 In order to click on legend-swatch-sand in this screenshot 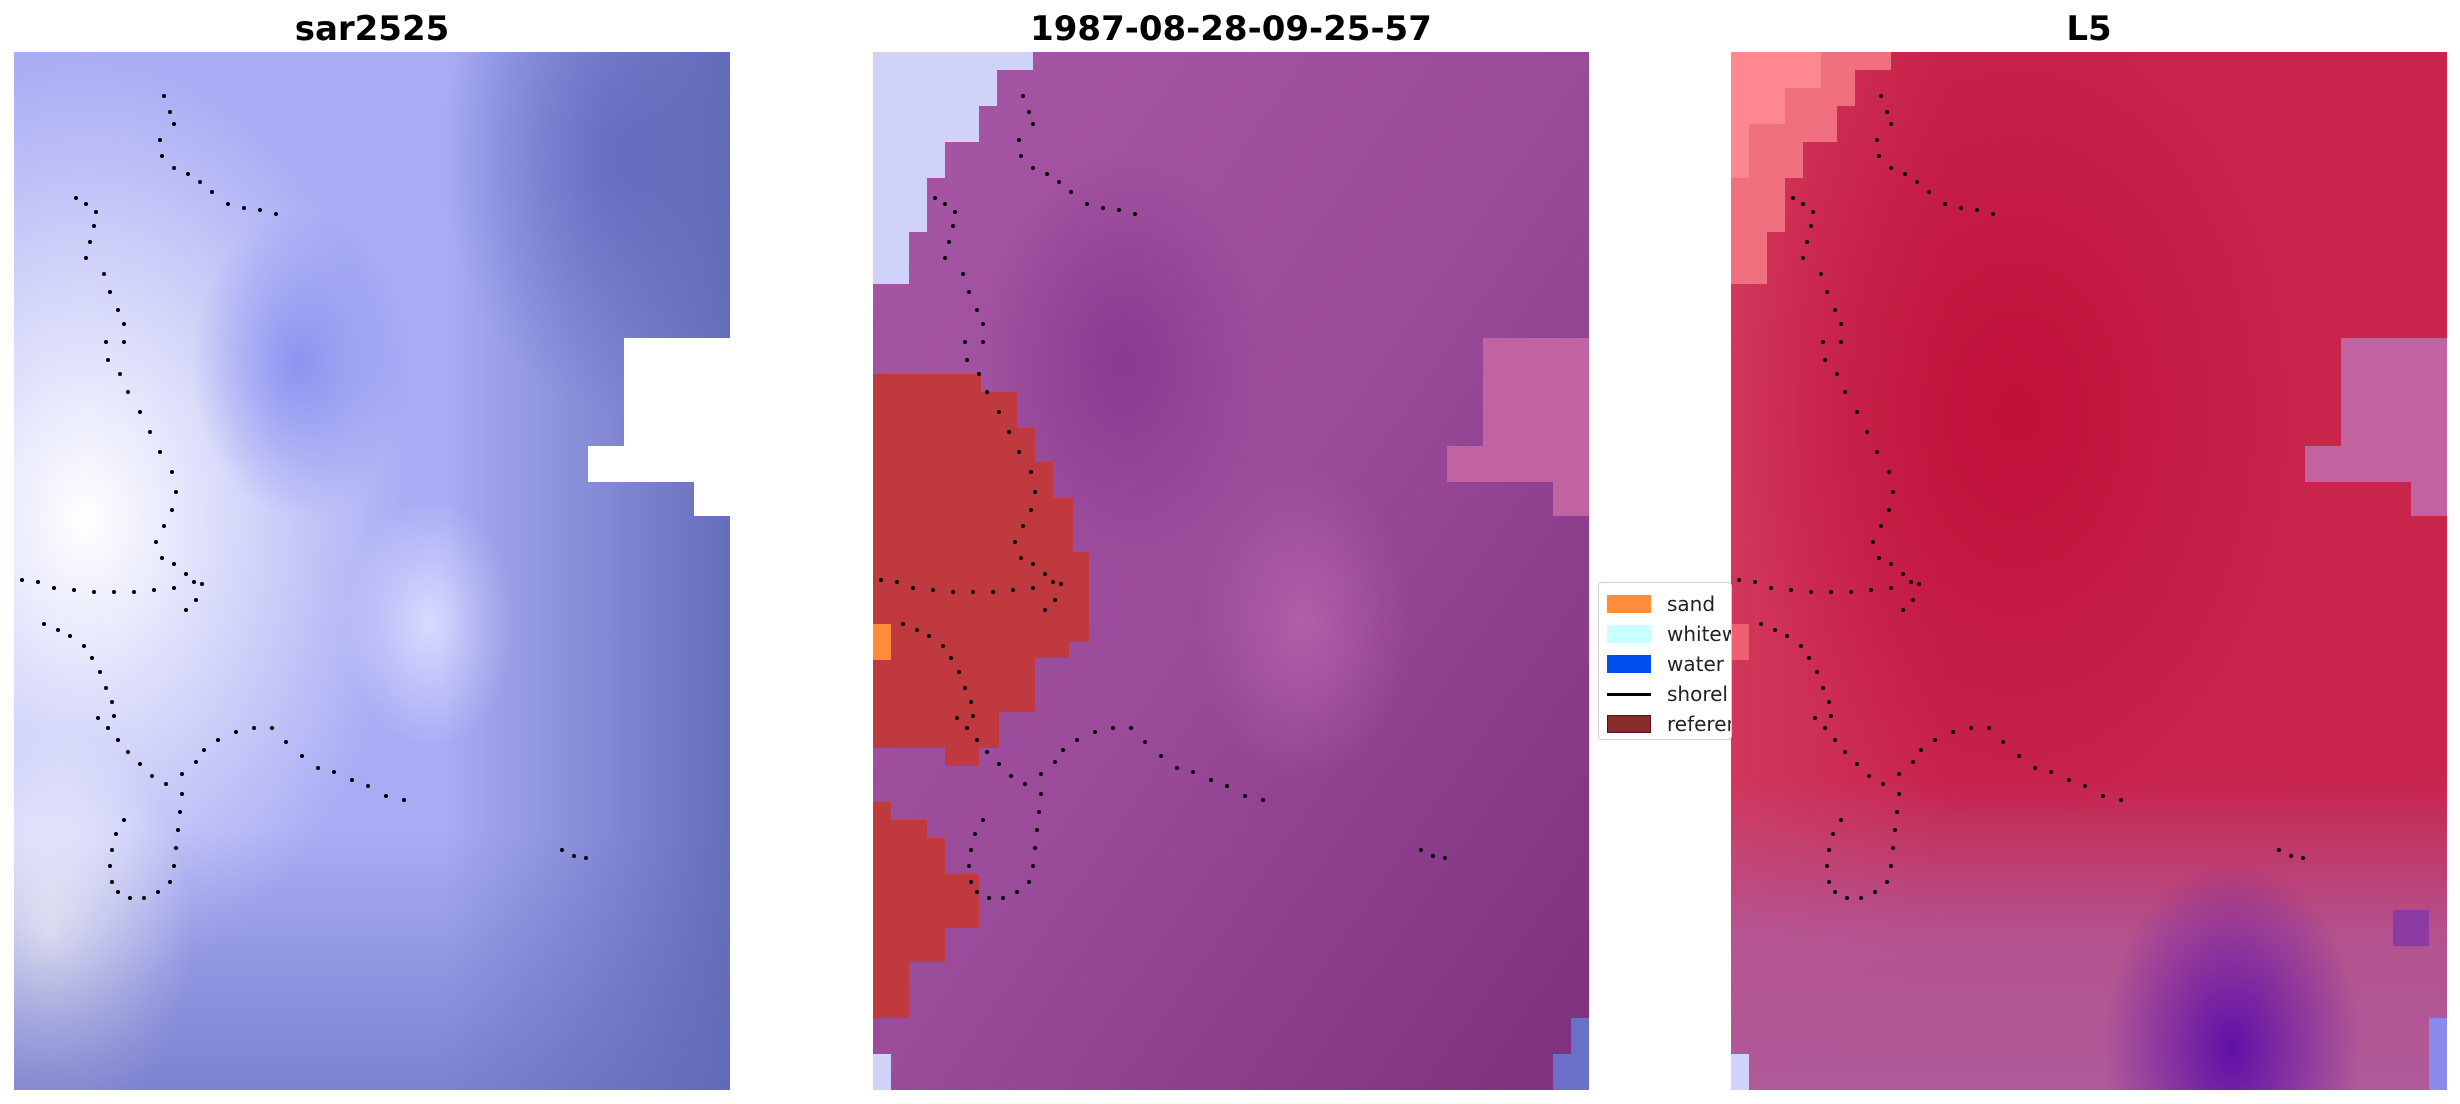, I will do `click(1629, 604)`.